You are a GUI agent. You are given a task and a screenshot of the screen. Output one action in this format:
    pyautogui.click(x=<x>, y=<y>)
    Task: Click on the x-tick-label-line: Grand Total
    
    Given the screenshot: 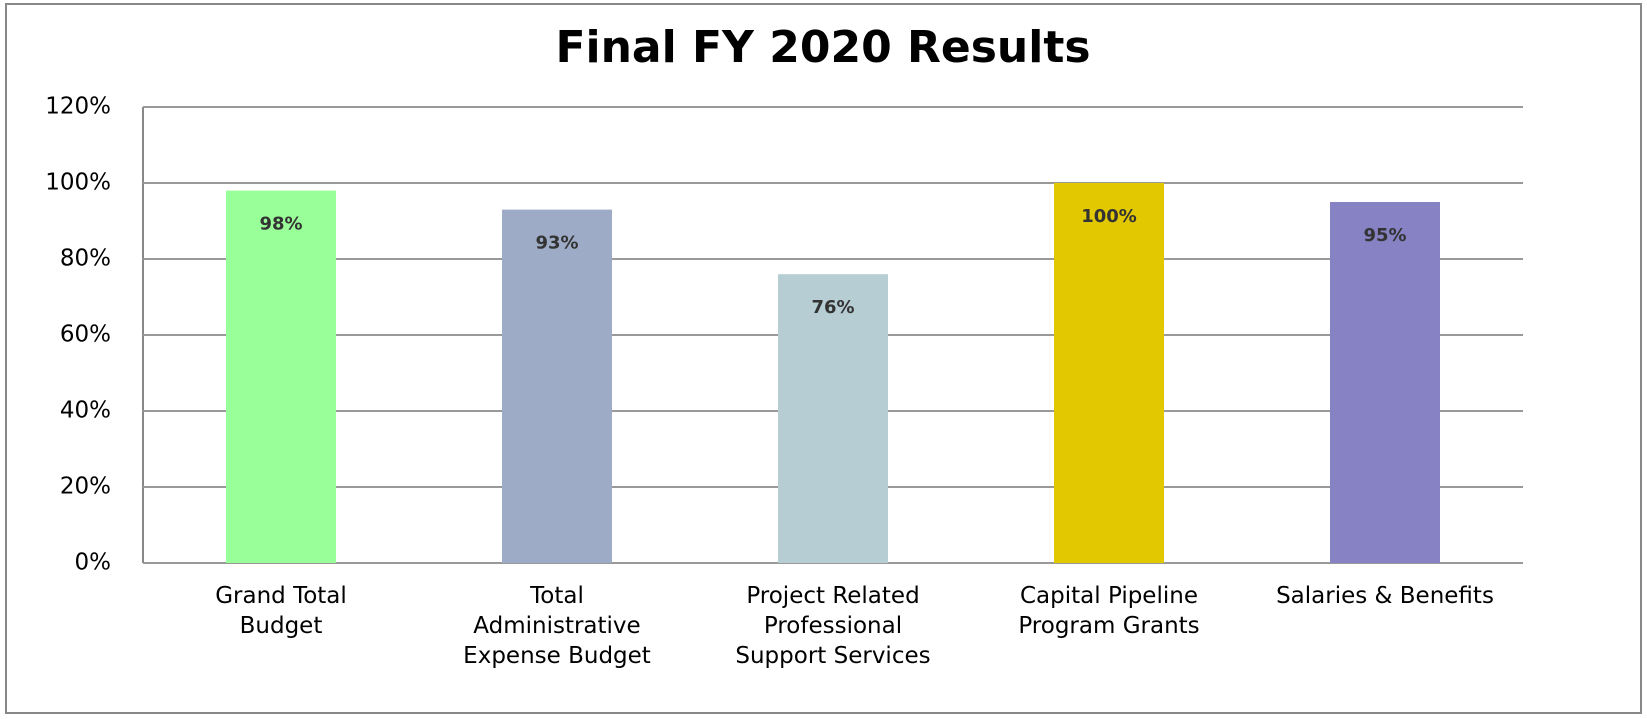 What is the action you would take?
    pyautogui.click(x=281, y=596)
    